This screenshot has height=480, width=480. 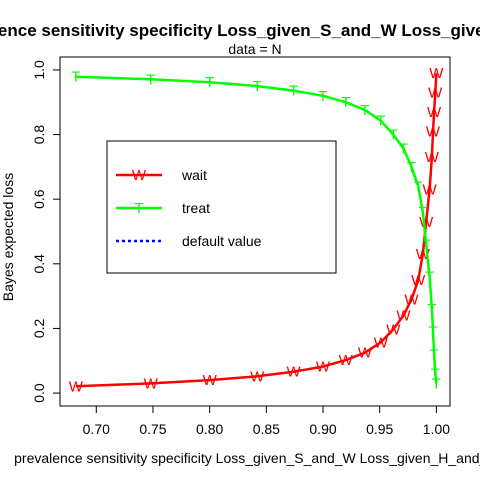 I want to click on x-tick-label: 0.75, so click(x=152, y=429).